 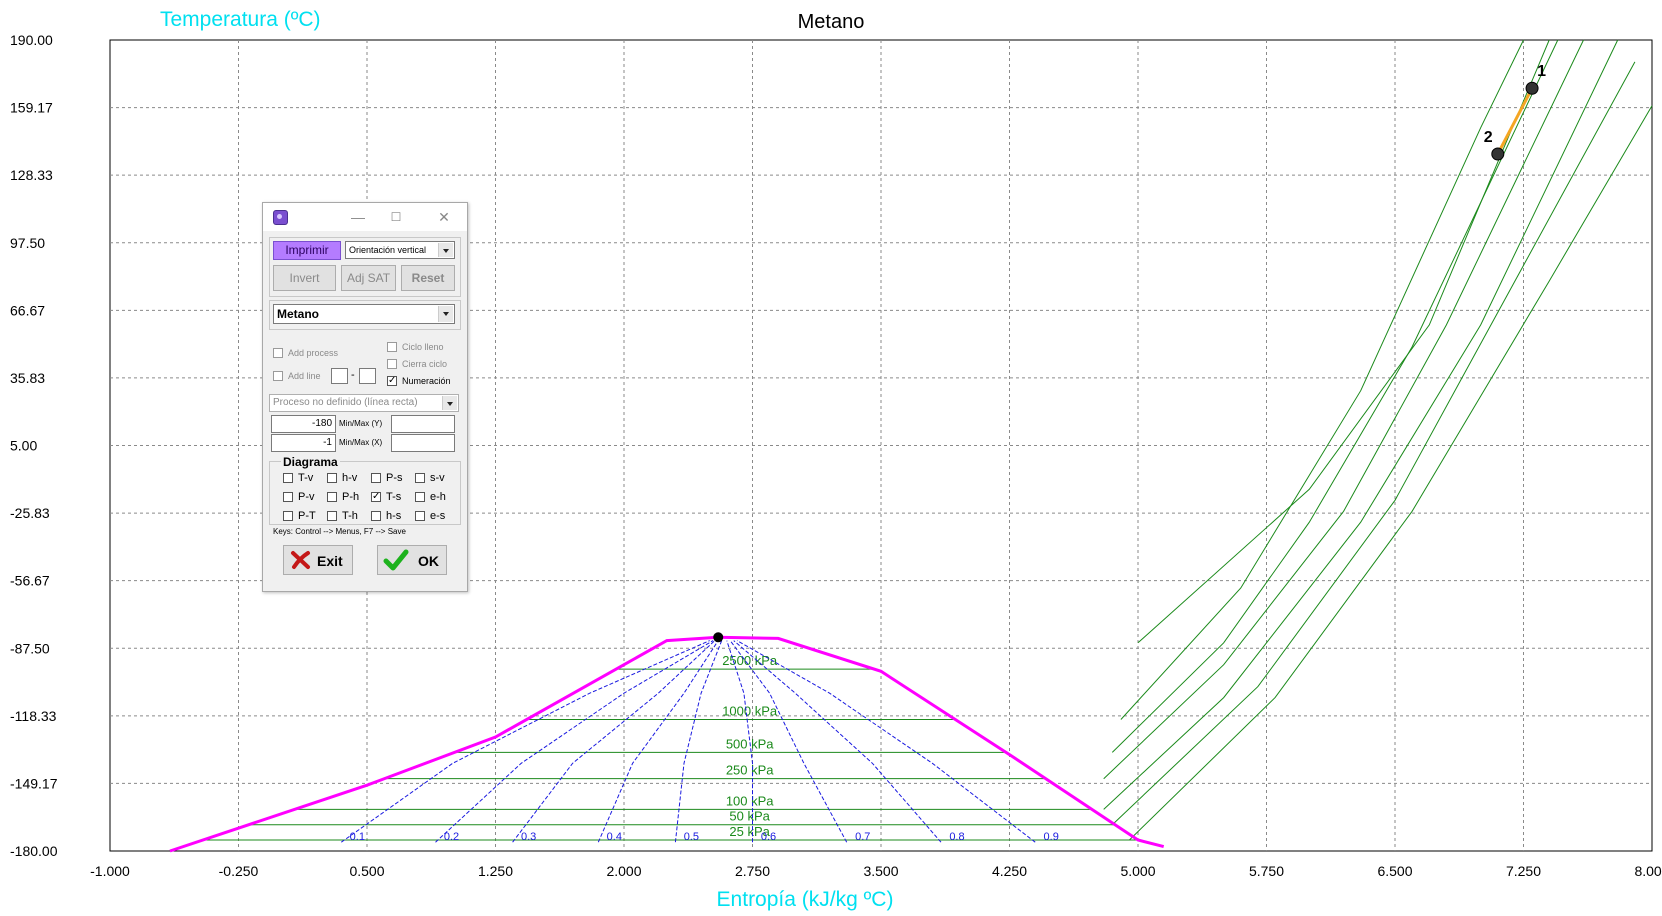 I want to click on isobar-label: 250 kPa, so click(x=750, y=770).